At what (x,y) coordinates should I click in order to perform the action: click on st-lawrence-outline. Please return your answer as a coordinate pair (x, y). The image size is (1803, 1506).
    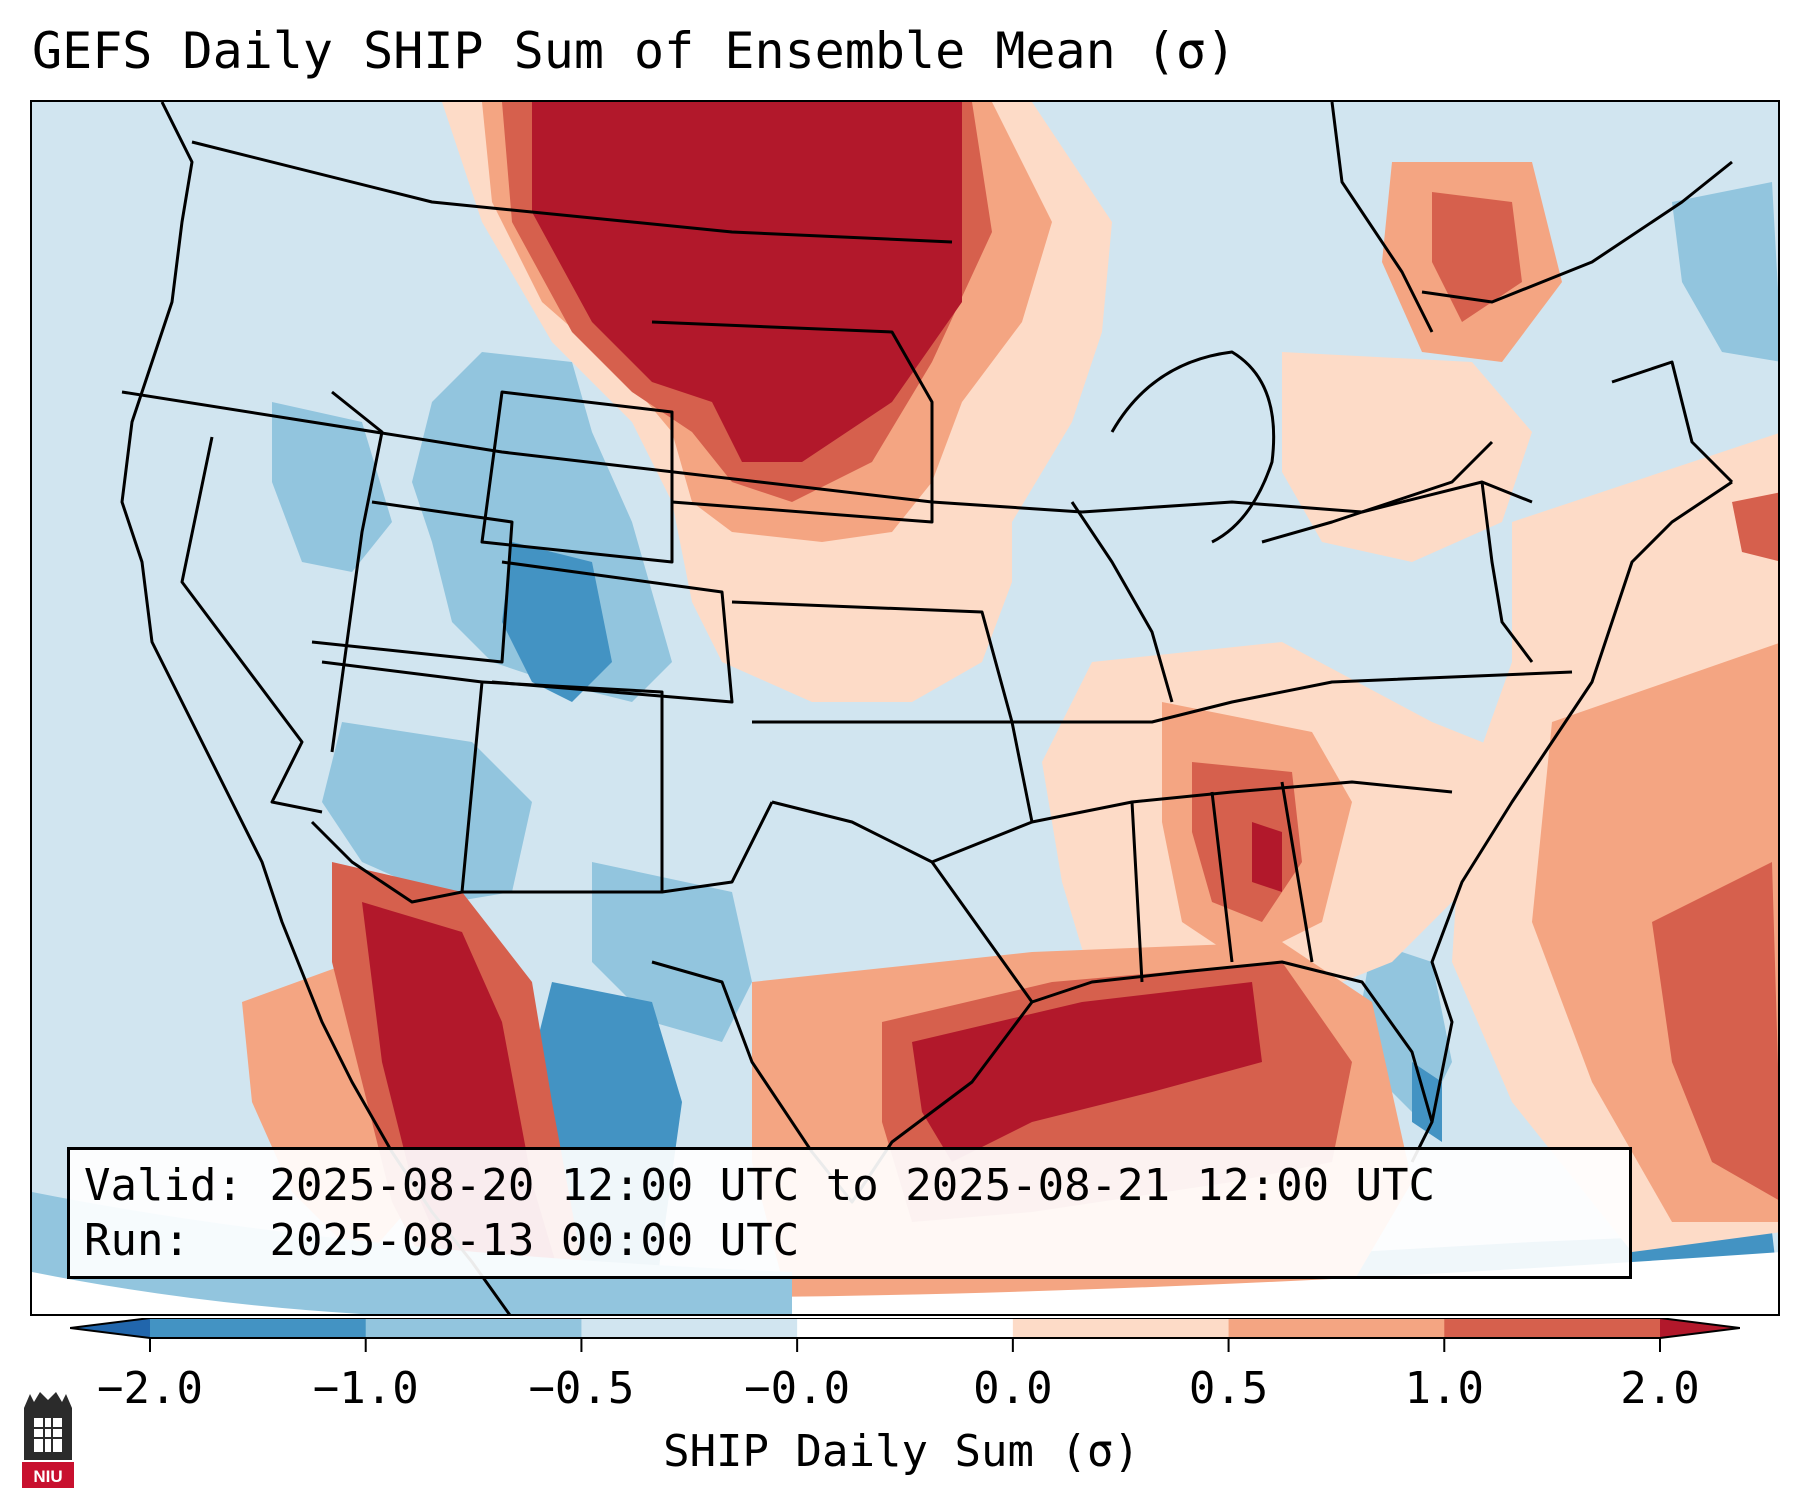
    Looking at the image, I should click on (1577, 232).